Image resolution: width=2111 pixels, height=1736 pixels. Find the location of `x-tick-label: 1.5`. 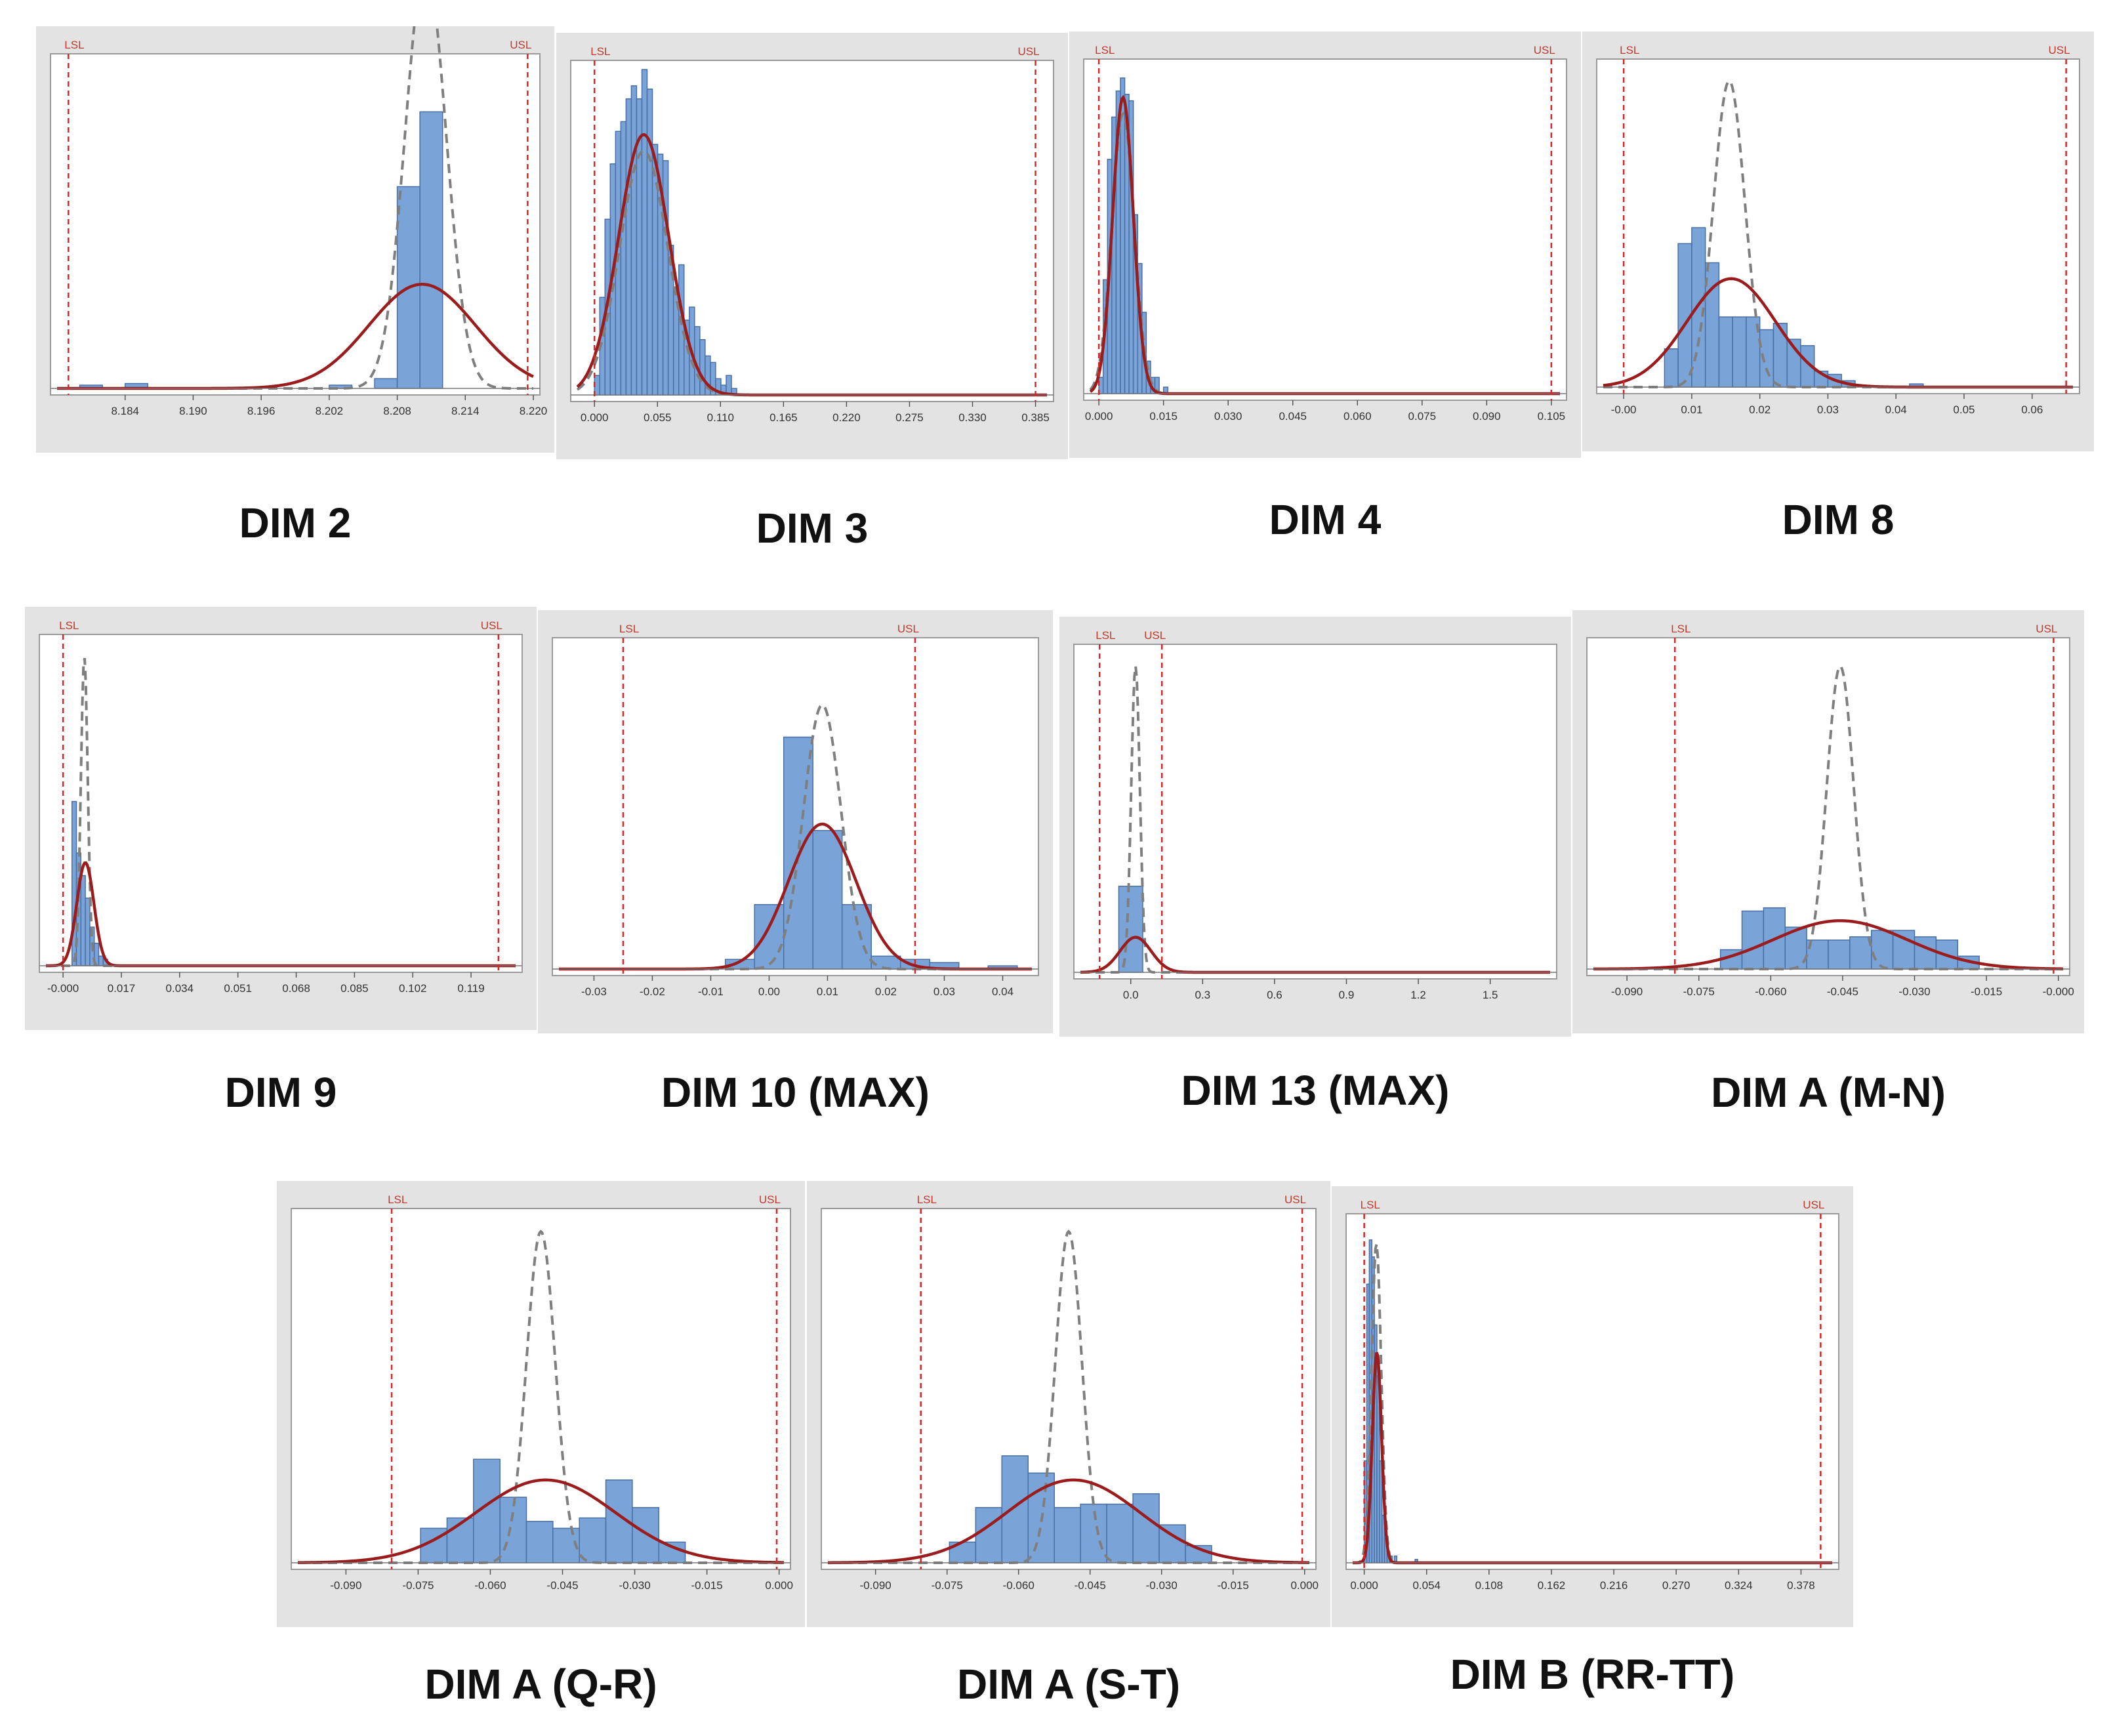

x-tick-label: 1.5 is located at coordinates (1490, 995).